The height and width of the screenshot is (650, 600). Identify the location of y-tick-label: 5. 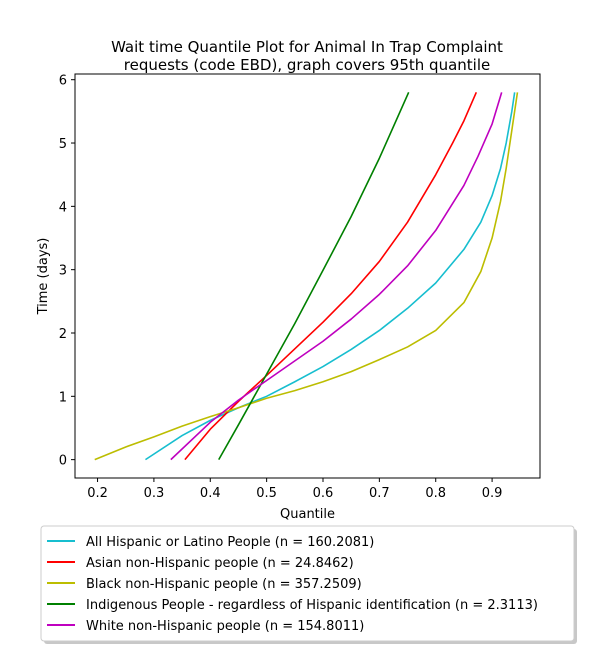
(63, 144).